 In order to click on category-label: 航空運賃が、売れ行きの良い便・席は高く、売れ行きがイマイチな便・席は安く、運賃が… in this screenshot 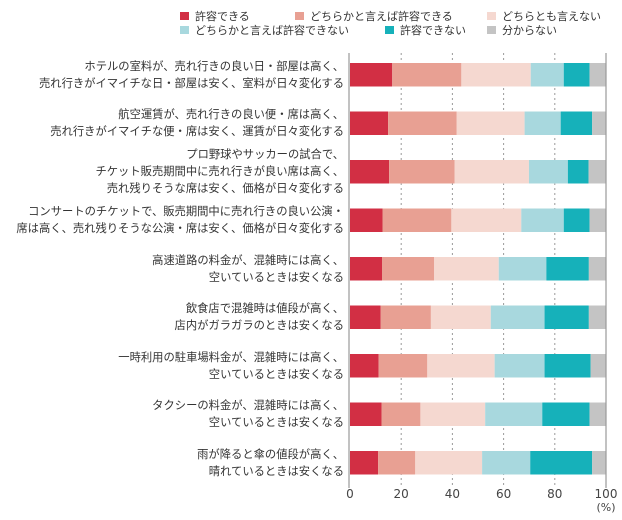, I will do `click(197, 123)`.